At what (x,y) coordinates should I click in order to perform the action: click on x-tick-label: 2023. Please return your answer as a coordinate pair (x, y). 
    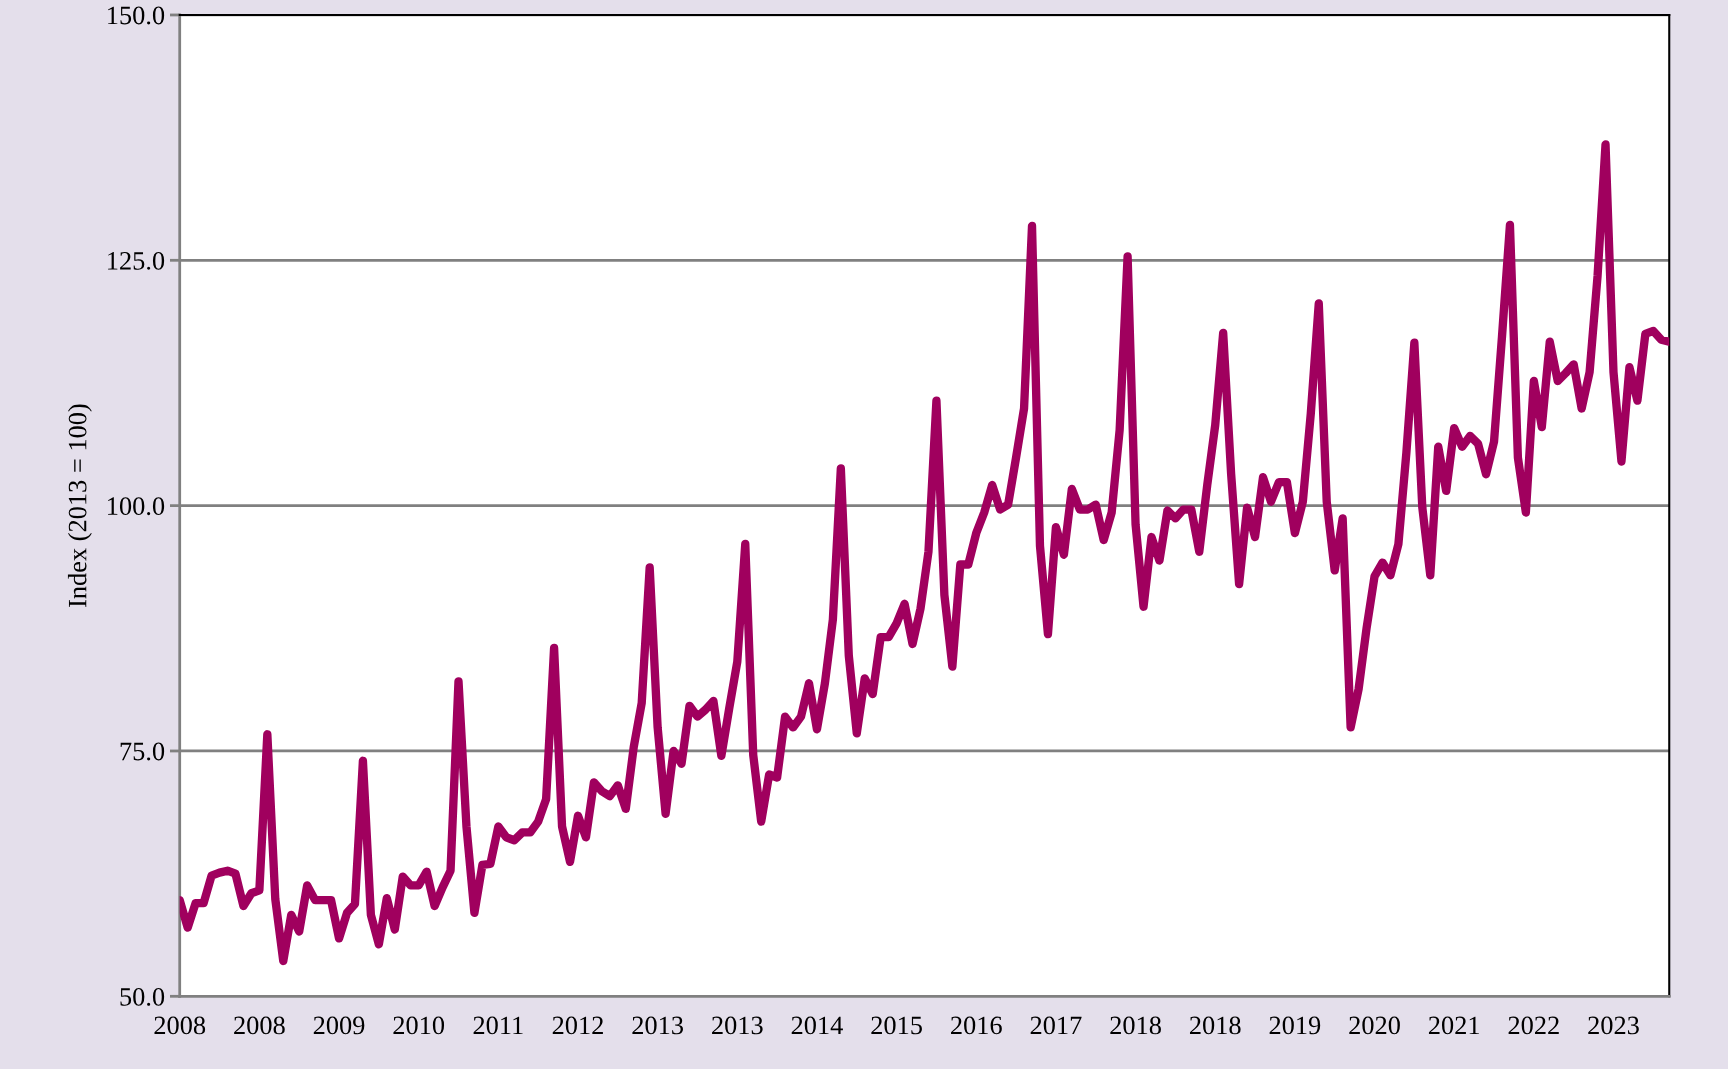
    Looking at the image, I should click on (1613, 1025).